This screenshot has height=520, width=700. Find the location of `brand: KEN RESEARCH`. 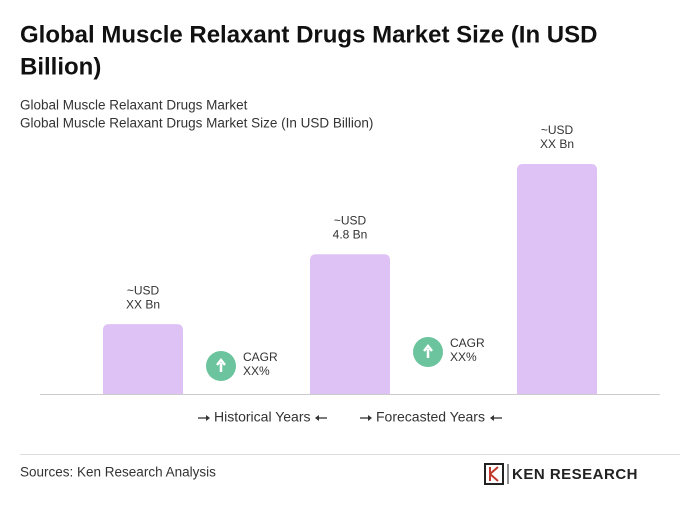

brand: KEN RESEARCH is located at coordinates (575, 474).